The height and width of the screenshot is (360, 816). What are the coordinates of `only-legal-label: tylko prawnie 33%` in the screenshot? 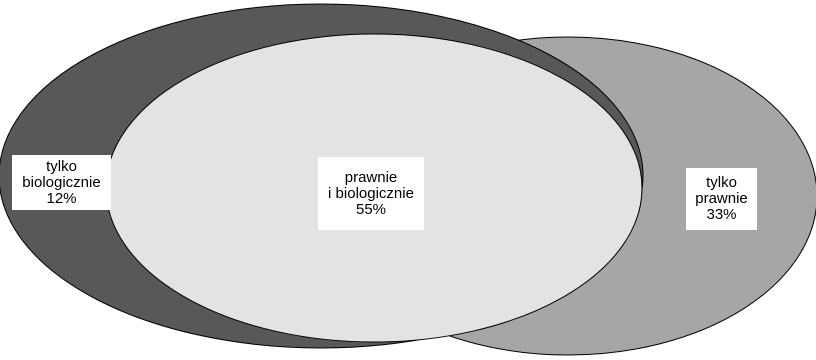 It's located at (721, 199).